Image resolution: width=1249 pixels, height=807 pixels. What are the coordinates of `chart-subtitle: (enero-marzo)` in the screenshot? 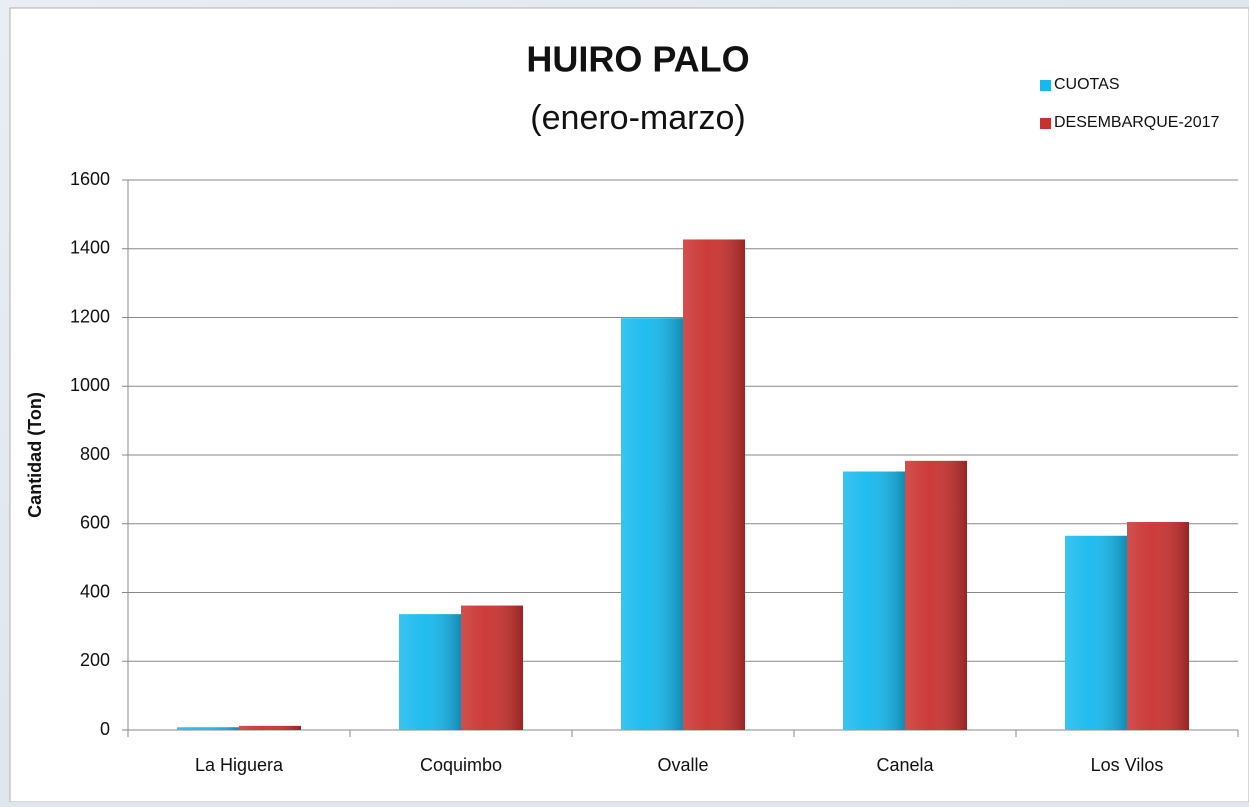 It's located at (637, 118).